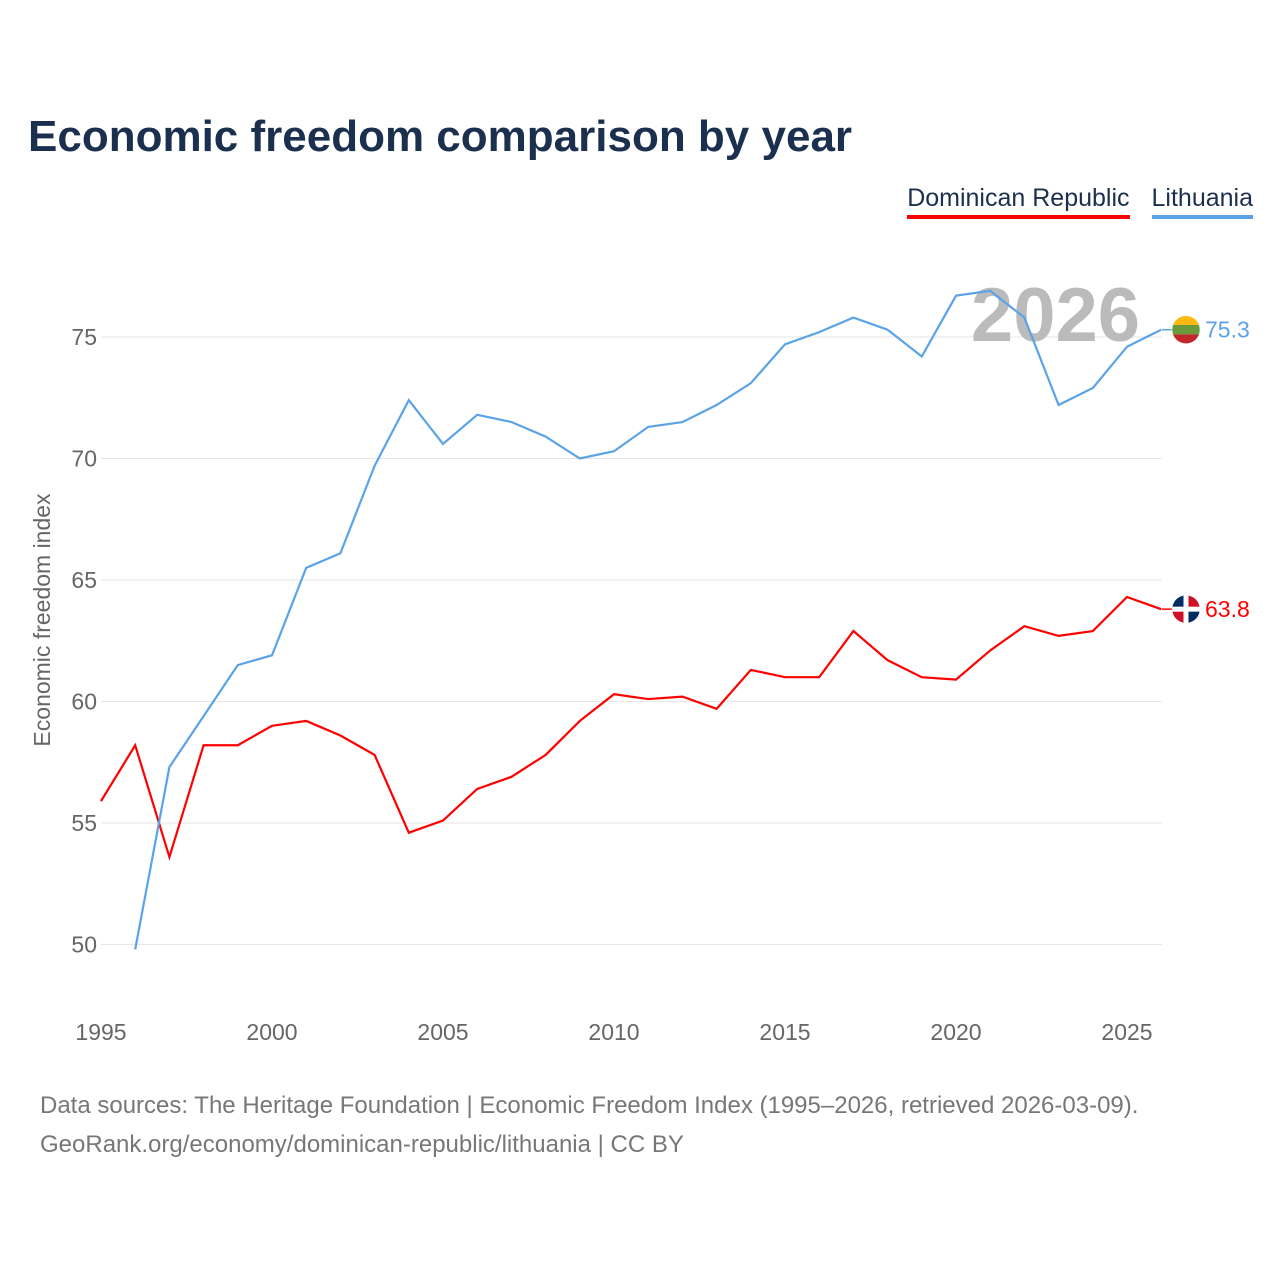 The width and height of the screenshot is (1280, 1280). Describe the element at coordinates (84, 580) in the screenshot. I see `y-tick-label: 65` at that location.